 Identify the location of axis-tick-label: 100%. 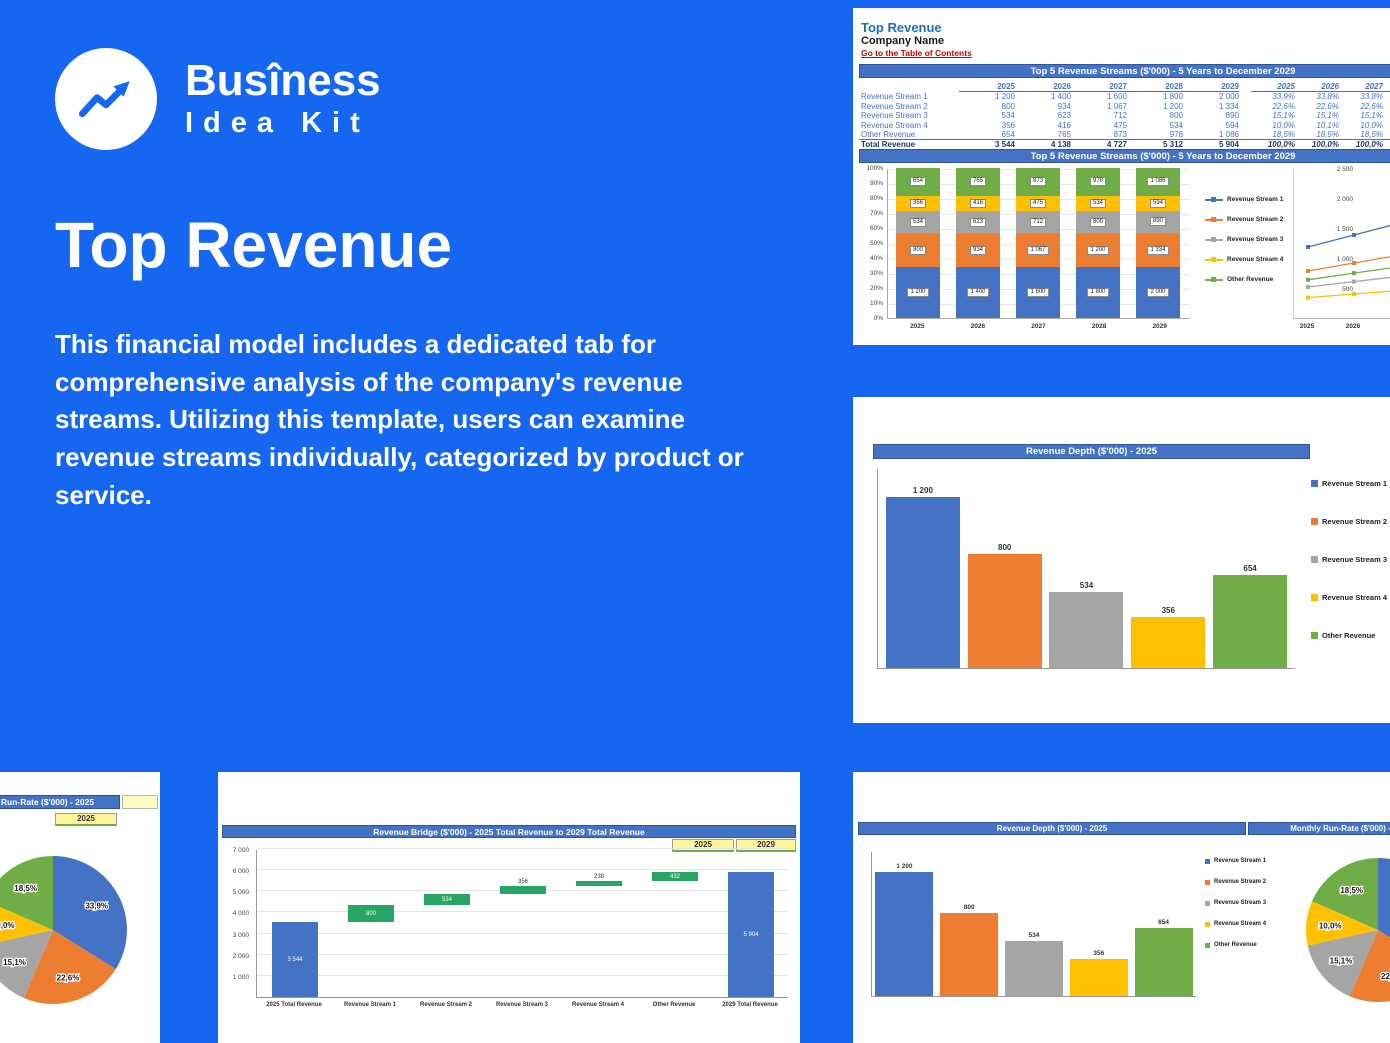
(874, 168).